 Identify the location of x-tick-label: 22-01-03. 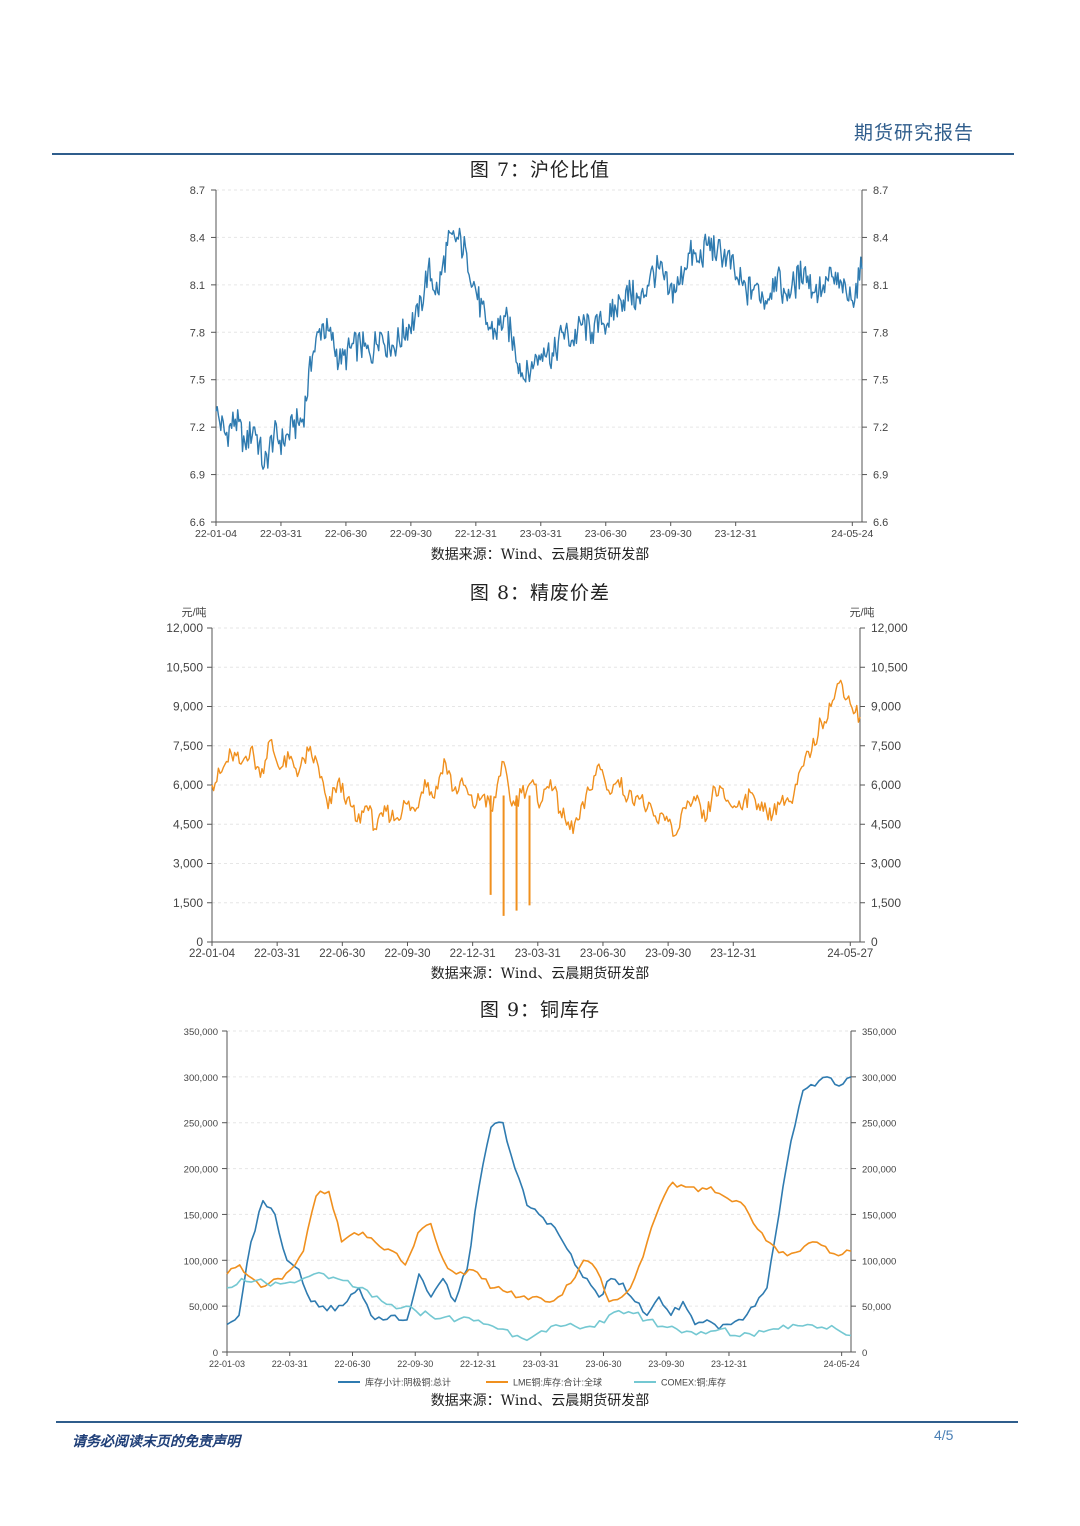
(227, 1364).